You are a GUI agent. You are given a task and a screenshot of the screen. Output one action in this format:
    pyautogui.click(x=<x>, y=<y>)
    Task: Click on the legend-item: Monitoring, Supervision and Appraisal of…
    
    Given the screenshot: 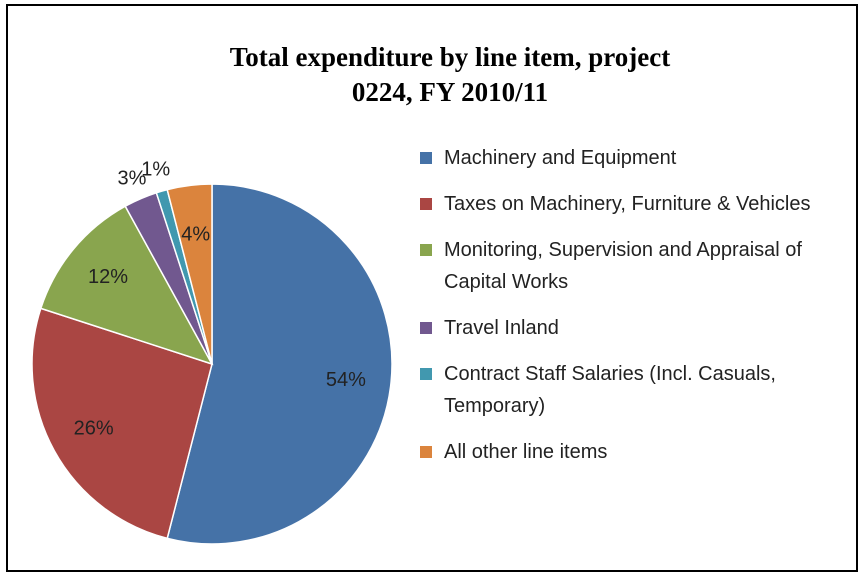 What is the action you would take?
    pyautogui.click(x=625, y=266)
    